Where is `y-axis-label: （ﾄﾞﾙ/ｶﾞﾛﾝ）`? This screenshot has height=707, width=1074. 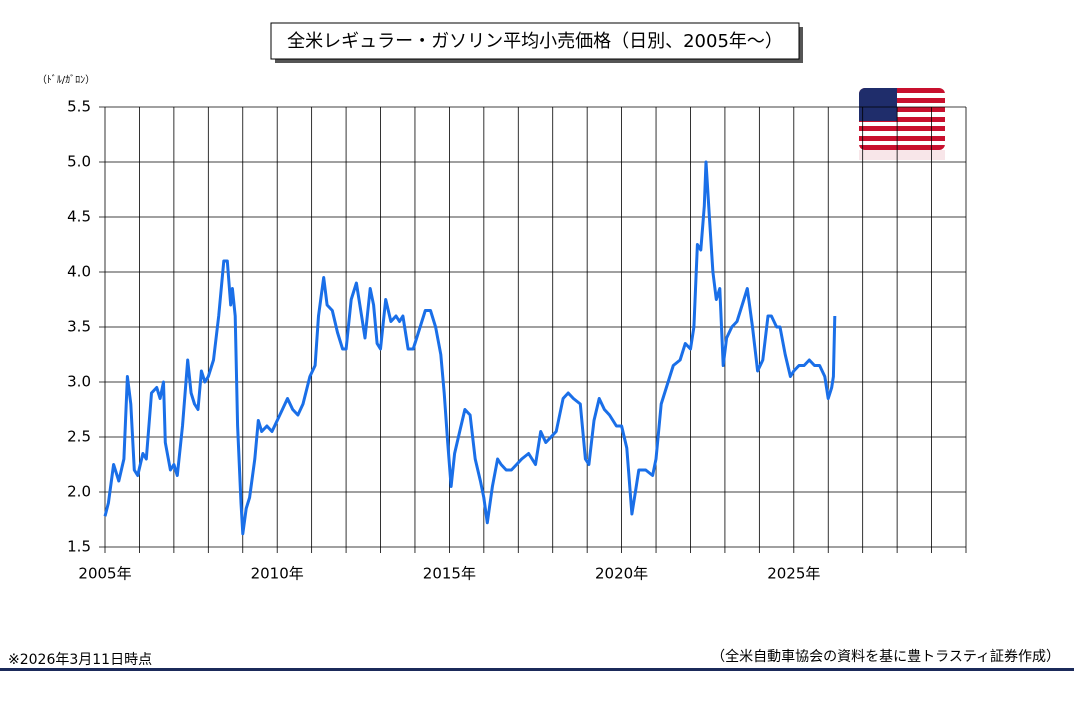
y-axis-label: （ﾄﾞﾙ/ｶﾞﾛﾝ） is located at coordinates (66, 80).